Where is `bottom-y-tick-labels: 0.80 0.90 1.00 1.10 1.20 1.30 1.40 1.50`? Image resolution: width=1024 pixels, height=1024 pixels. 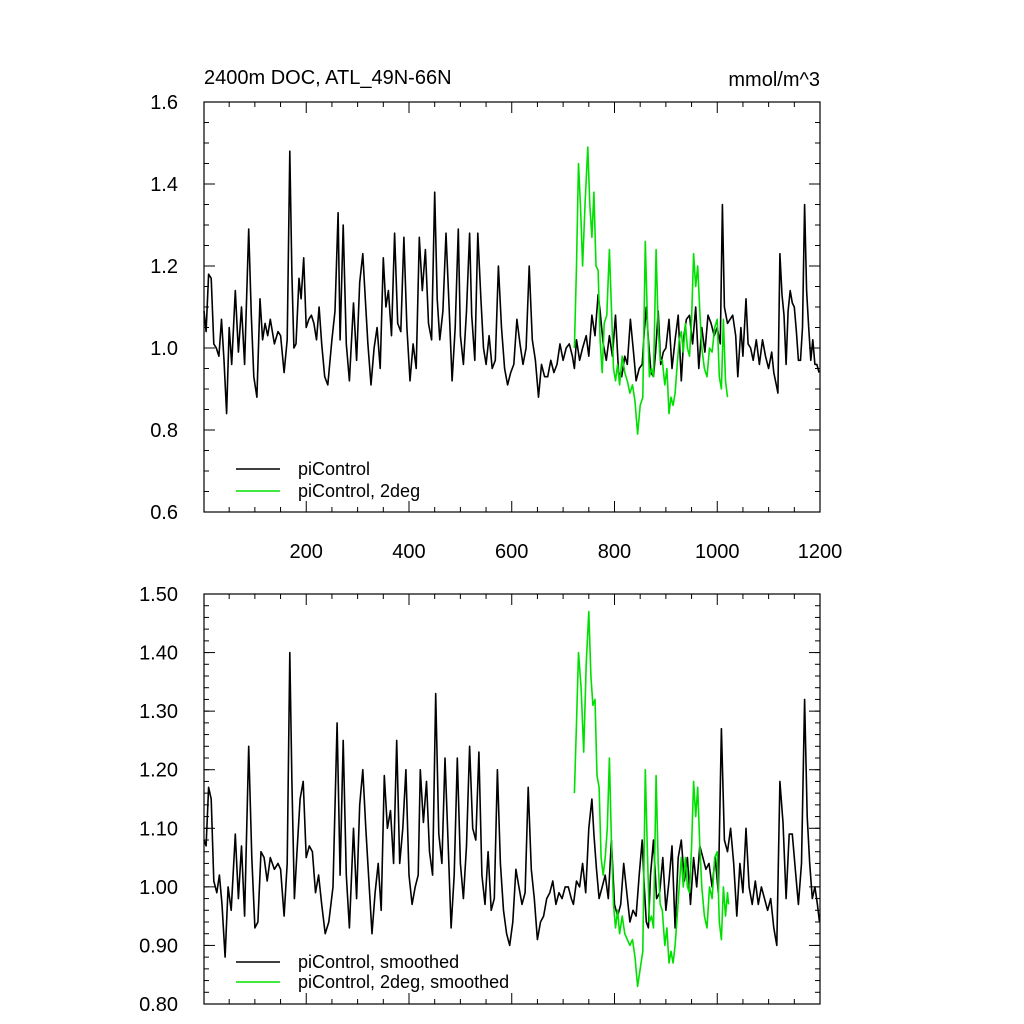 bottom-y-tick-labels: 0.80 0.90 1.00 1.10 1.20 1.30 1.40 1.50 is located at coordinates (158, 800).